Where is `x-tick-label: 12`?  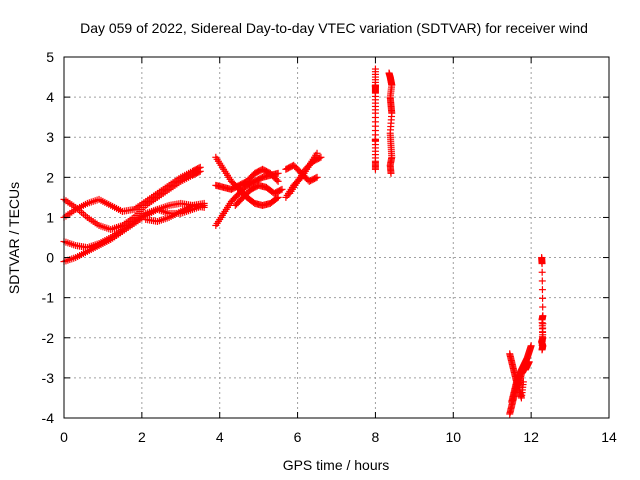
x-tick-label: 12 is located at coordinates (531, 437).